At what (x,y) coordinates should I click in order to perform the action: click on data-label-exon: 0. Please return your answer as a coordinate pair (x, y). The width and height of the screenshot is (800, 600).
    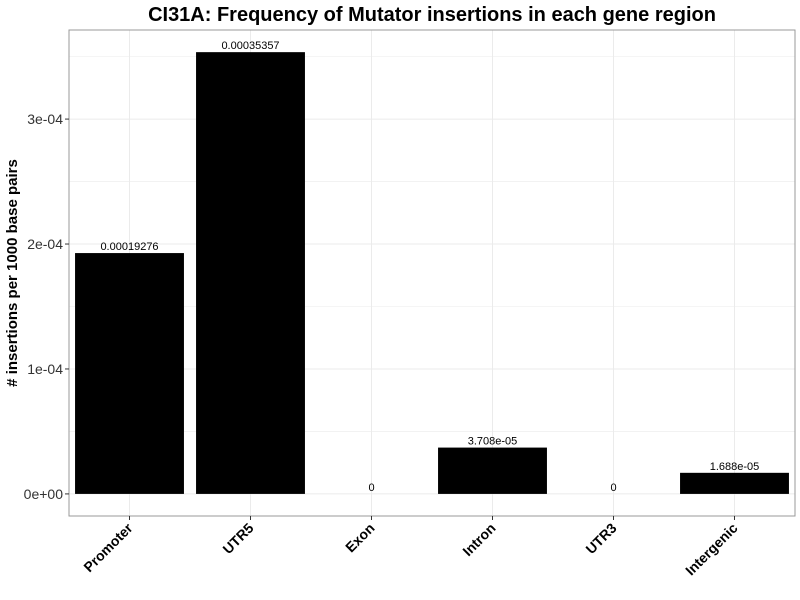
    Looking at the image, I should click on (371, 488).